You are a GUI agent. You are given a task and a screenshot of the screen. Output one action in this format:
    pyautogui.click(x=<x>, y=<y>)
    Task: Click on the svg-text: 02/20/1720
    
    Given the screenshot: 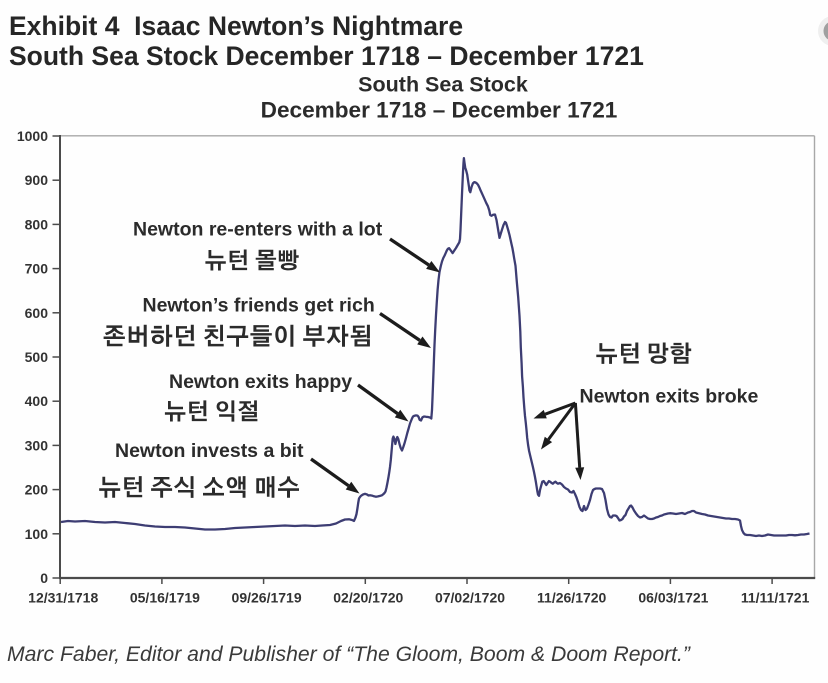 What is the action you would take?
    pyautogui.click(x=368, y=598)
    